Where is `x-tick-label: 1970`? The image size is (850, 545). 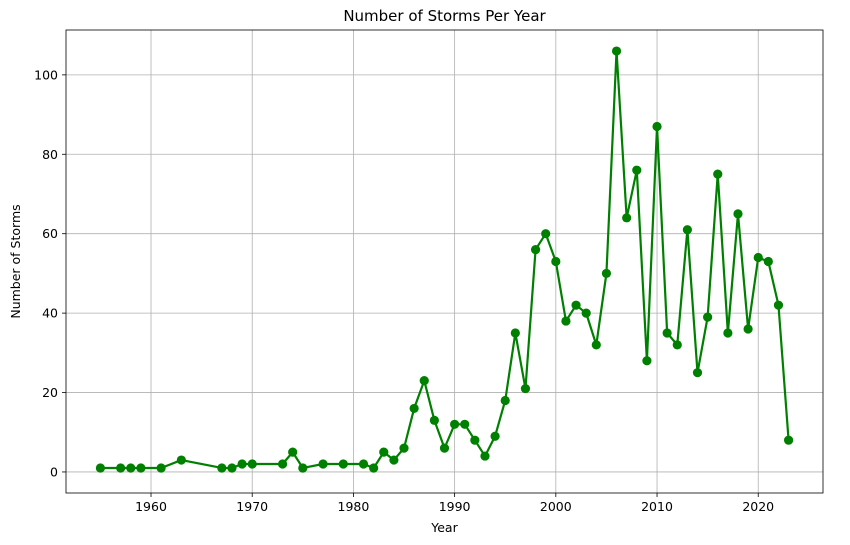 x-tick-label: 1970 is located at coordinates (252, 506).